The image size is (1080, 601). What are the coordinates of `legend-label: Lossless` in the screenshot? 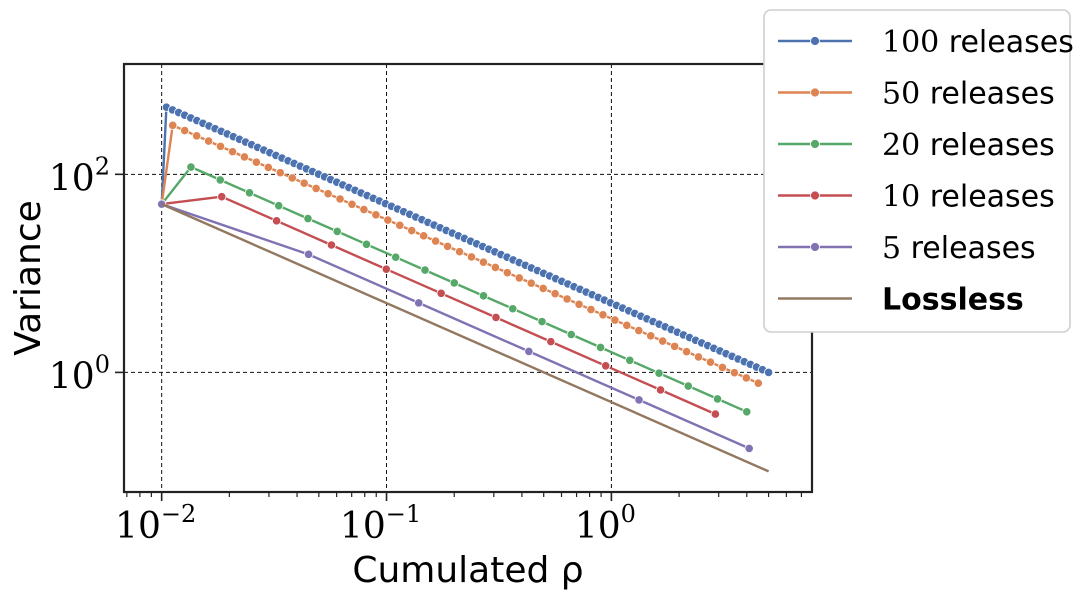 It's located at (953, 300).